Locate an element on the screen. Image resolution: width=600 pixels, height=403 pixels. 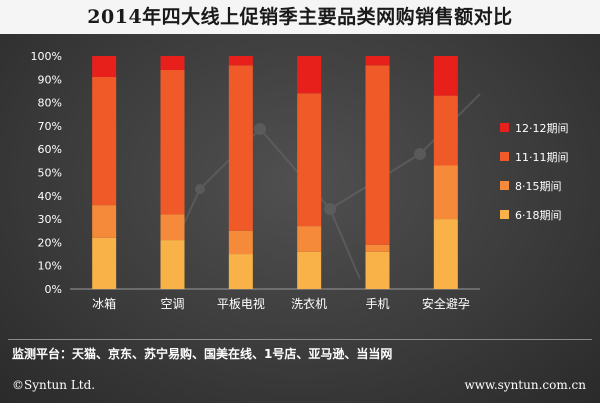
y-tick-label: 10% is located at coordinates (50, 266).